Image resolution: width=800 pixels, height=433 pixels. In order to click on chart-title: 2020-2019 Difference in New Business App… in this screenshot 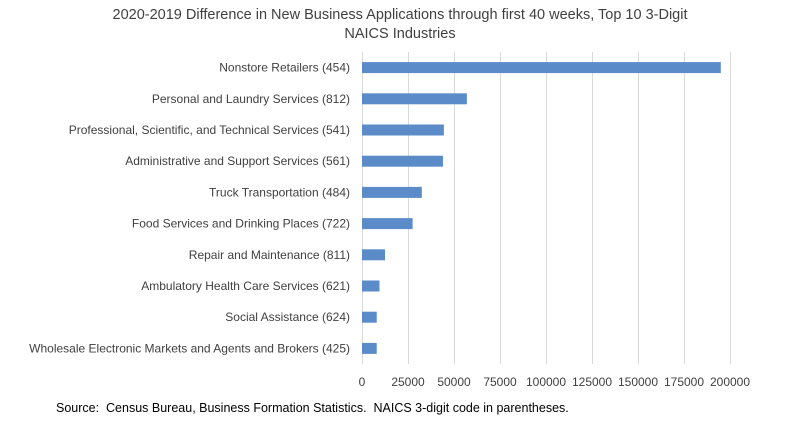, I will do `click(400, 25)`.